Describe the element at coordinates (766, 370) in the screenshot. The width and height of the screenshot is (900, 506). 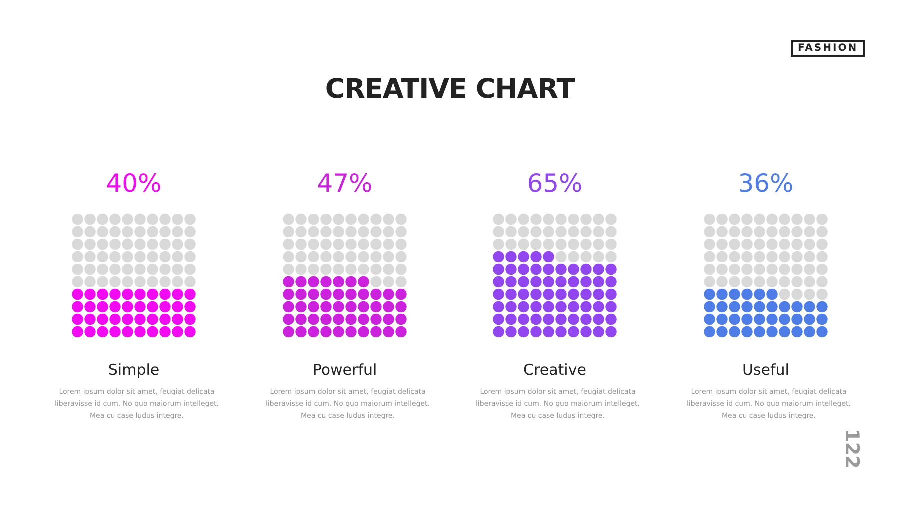
I see `category-label: Useful` at that location.